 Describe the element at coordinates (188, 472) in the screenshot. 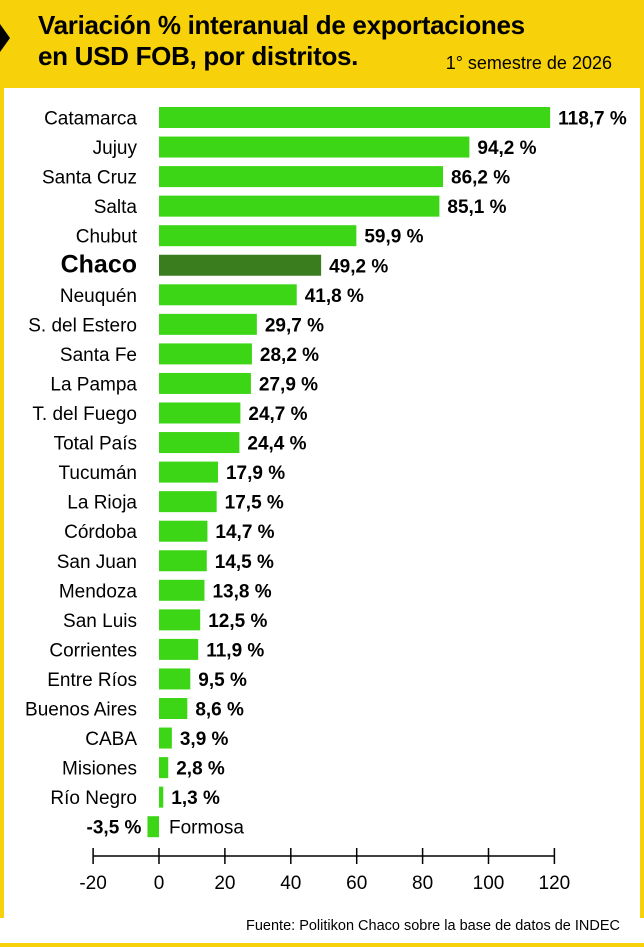

I see `bar-tucum-n` at that location.